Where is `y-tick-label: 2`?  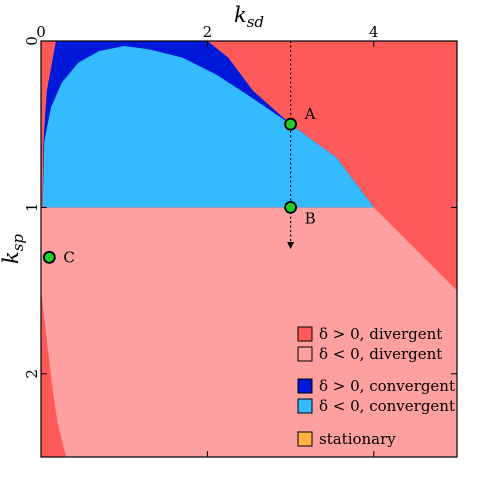
y-tick-label: 2 is located at coordinates (32, 374).